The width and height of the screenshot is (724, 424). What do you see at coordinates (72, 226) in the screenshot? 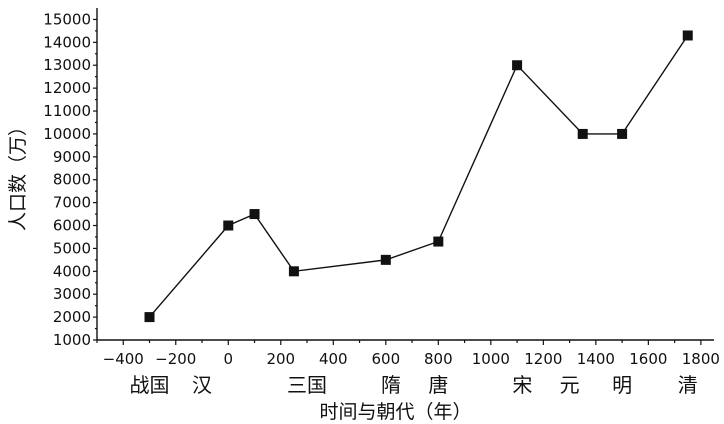
I see `y-tick-label: 6000` at bounding box center [72, 226].